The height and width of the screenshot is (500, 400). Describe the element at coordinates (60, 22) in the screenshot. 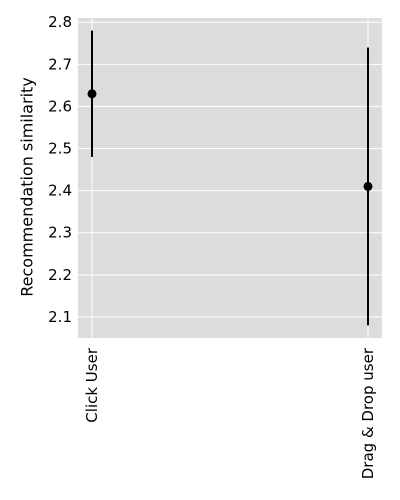

I see `y-tick-label: 2.8` at that location.